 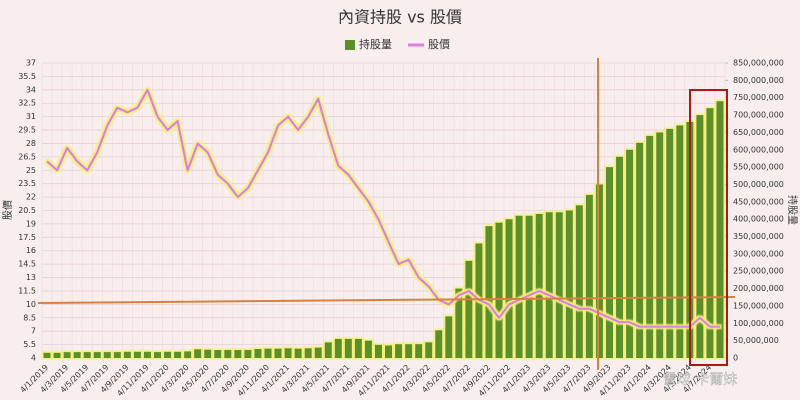 What do you see at coordinates (758, 288) in the screenshot?
I see `y2-tick-label: 200,000,000` at bounding box center [758, 288].